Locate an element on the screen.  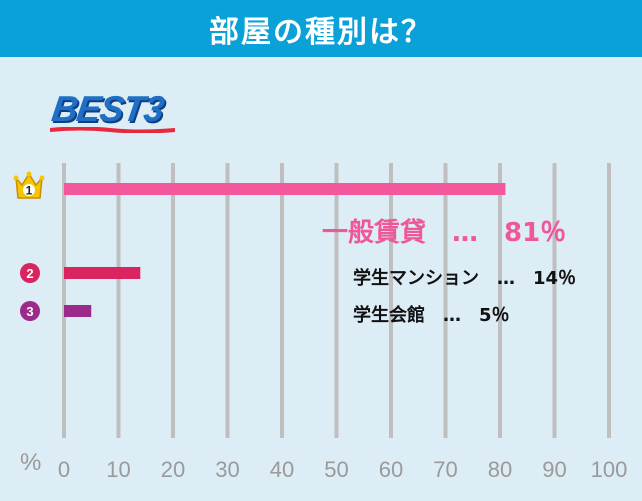
rank-2-icon: 2 is located at coordinates (30, 273).